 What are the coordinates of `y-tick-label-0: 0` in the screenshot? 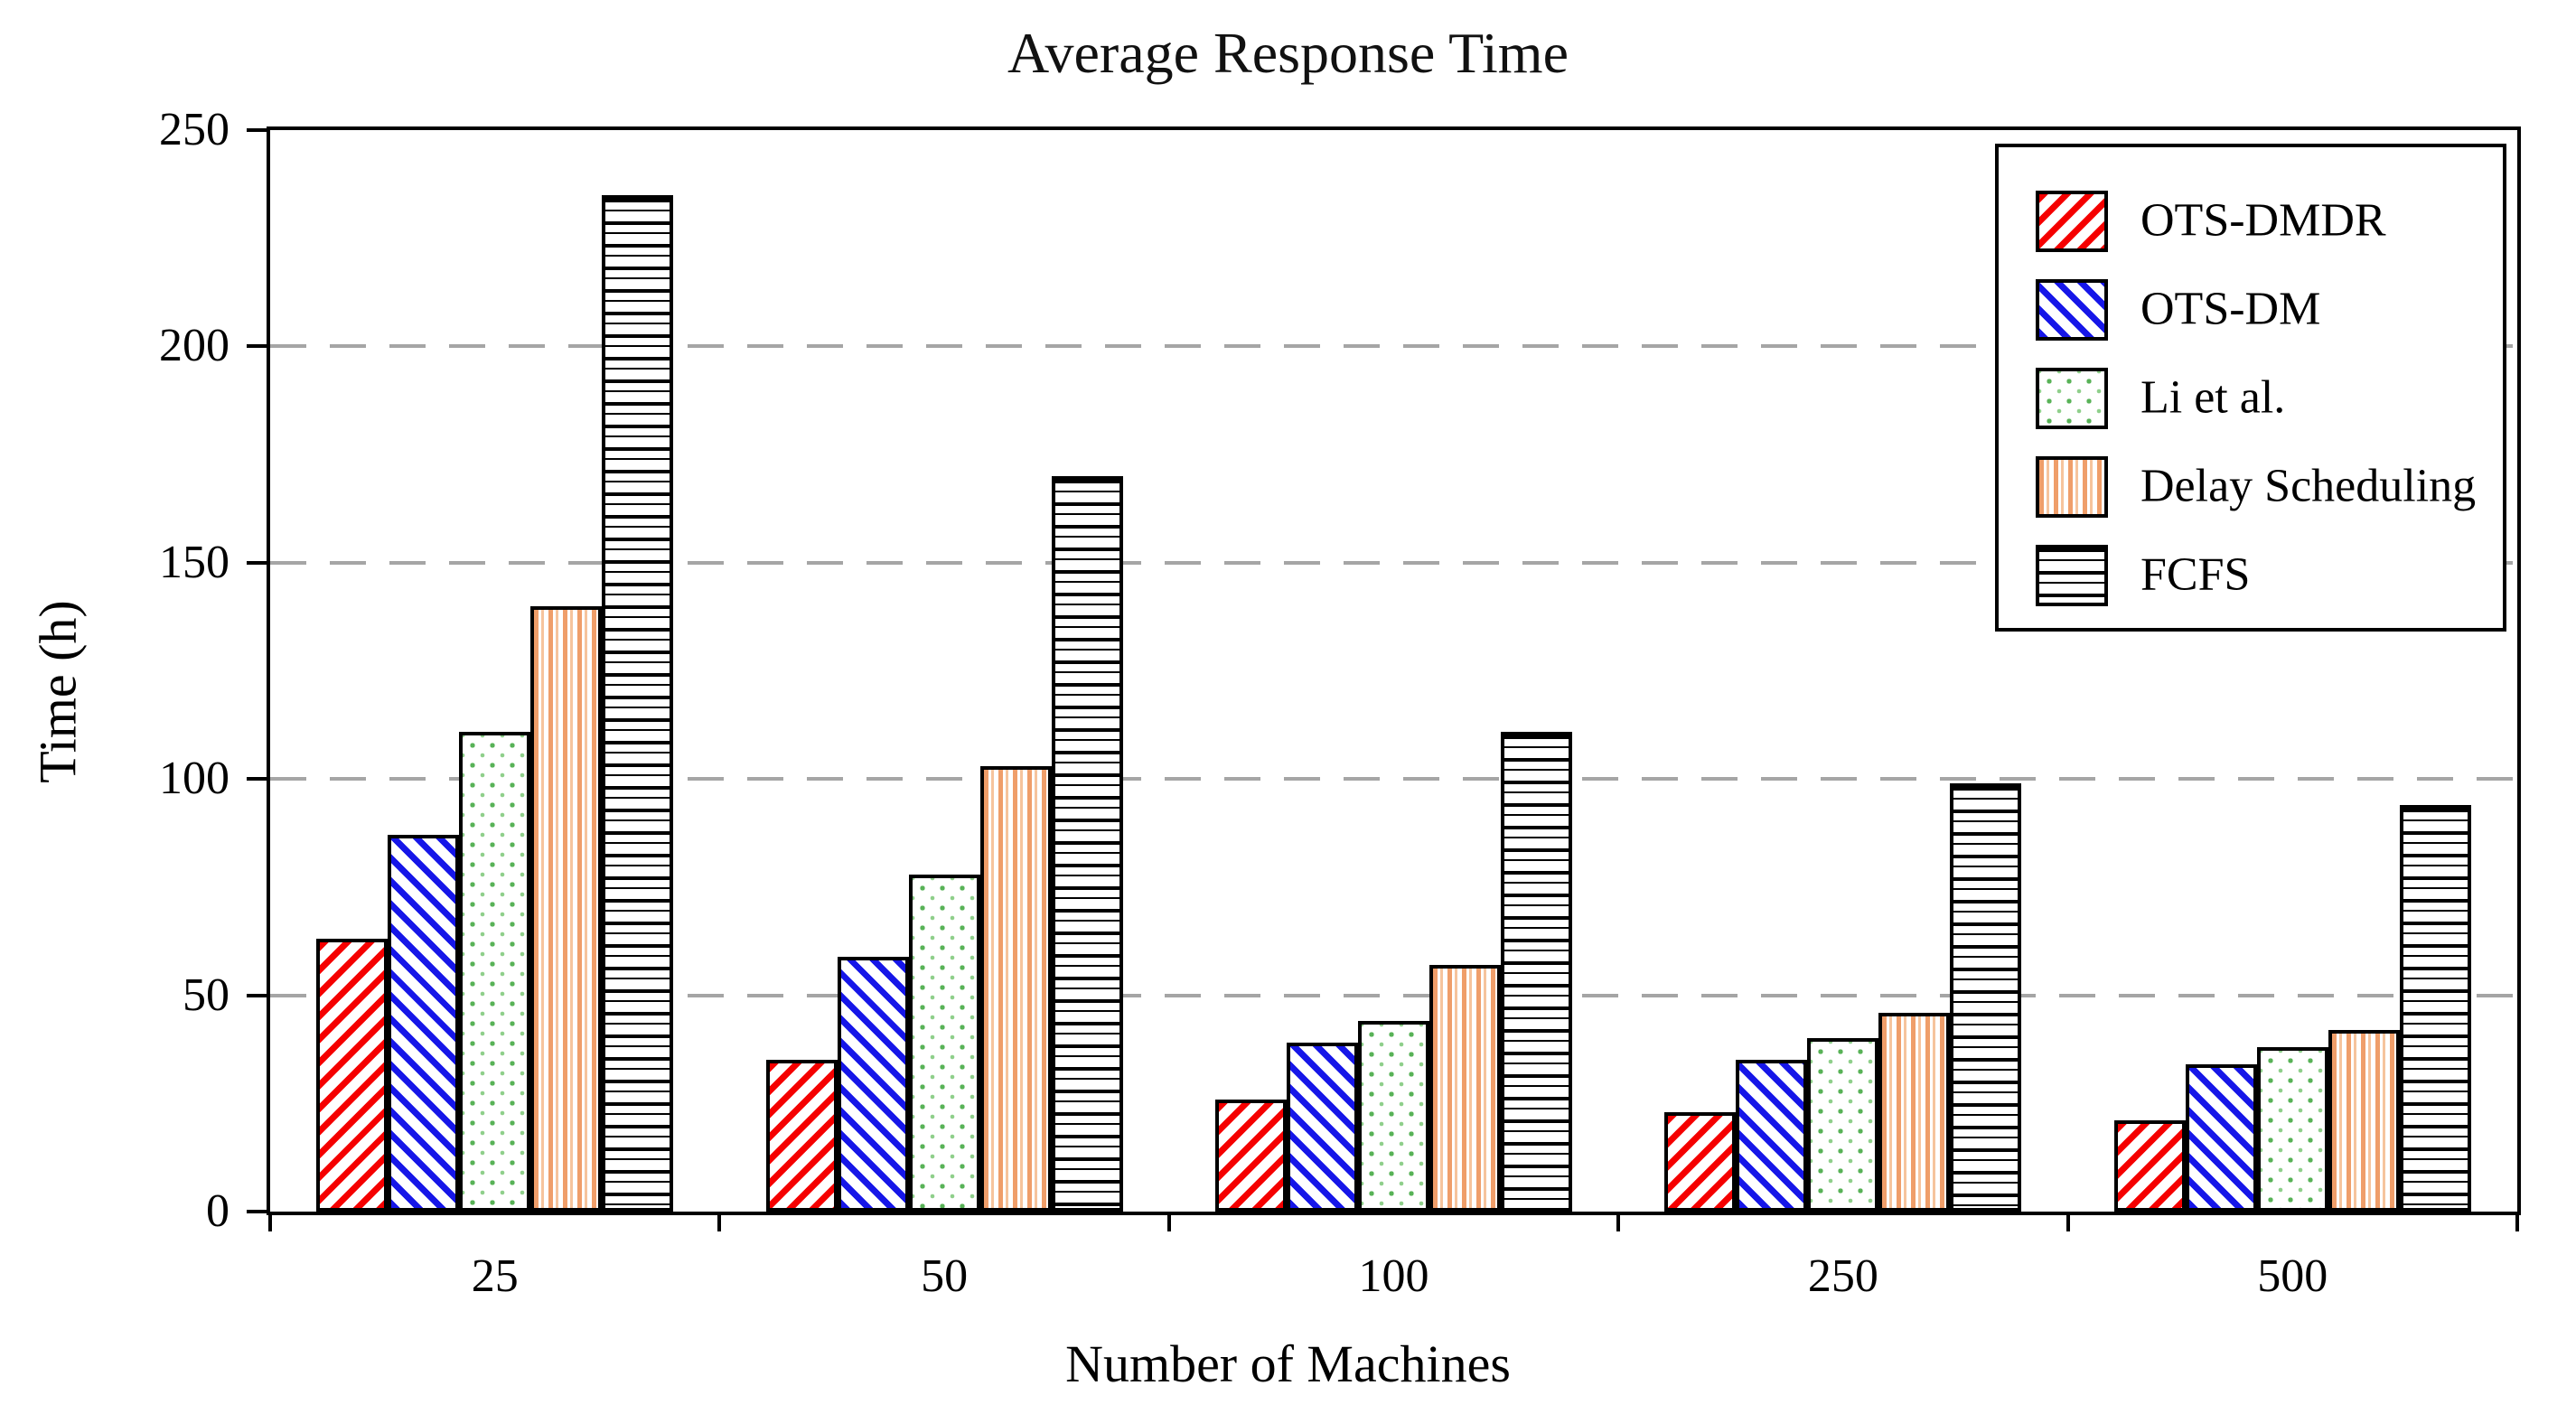 It's located at (217, 1211).